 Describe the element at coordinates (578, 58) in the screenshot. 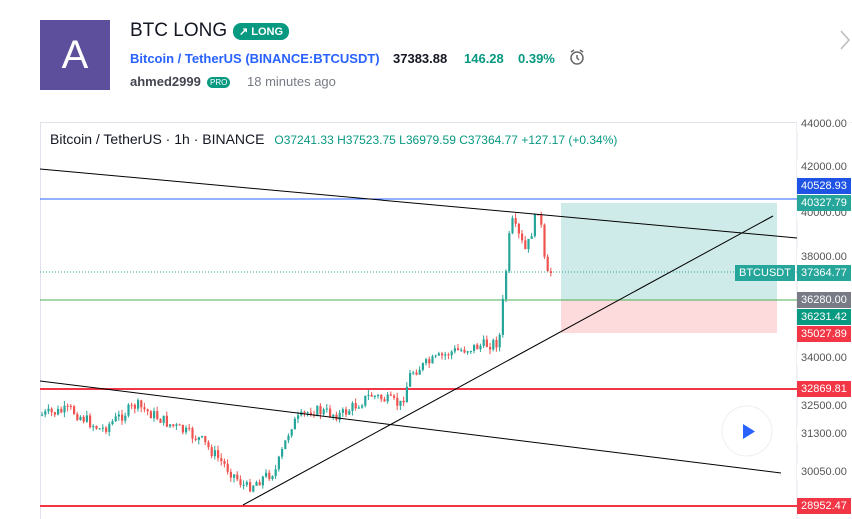

I see `alarm-icon` at that location.